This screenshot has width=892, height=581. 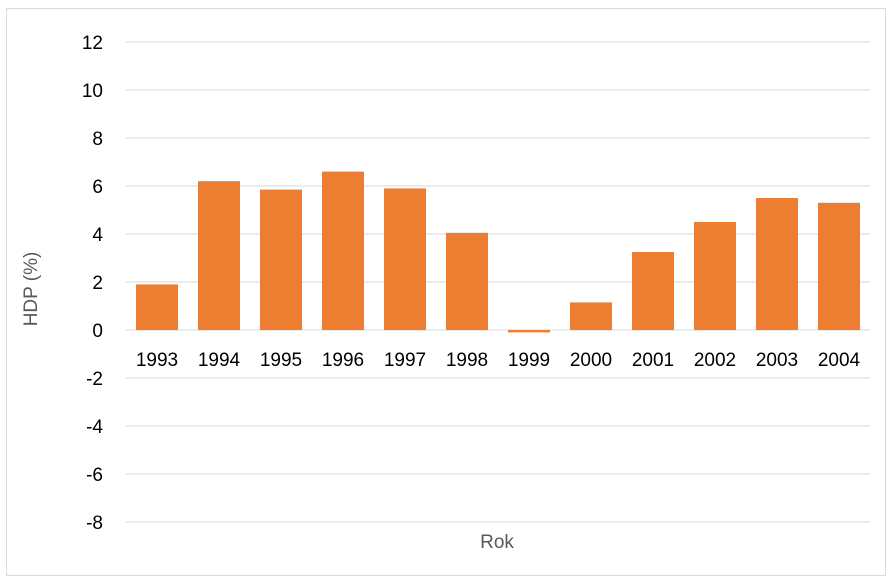 What do you see at coordinates (653, 360) in the screenshot?
I see `x-tick-label: 2001` at bounding box center [653, 360].